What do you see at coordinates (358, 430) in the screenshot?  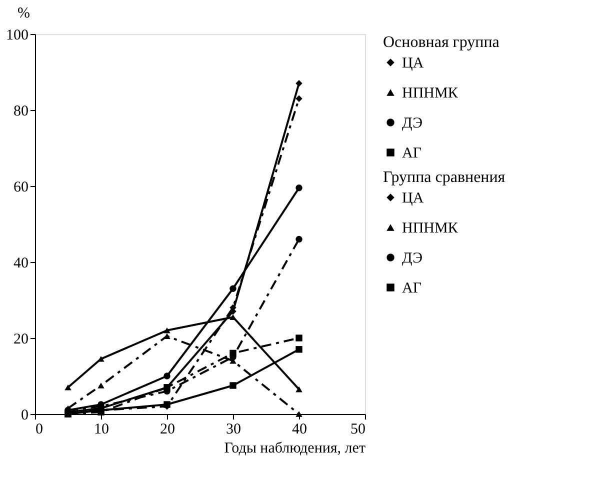 I see `x-tick-label: 50` at bounding box center [358, 430].